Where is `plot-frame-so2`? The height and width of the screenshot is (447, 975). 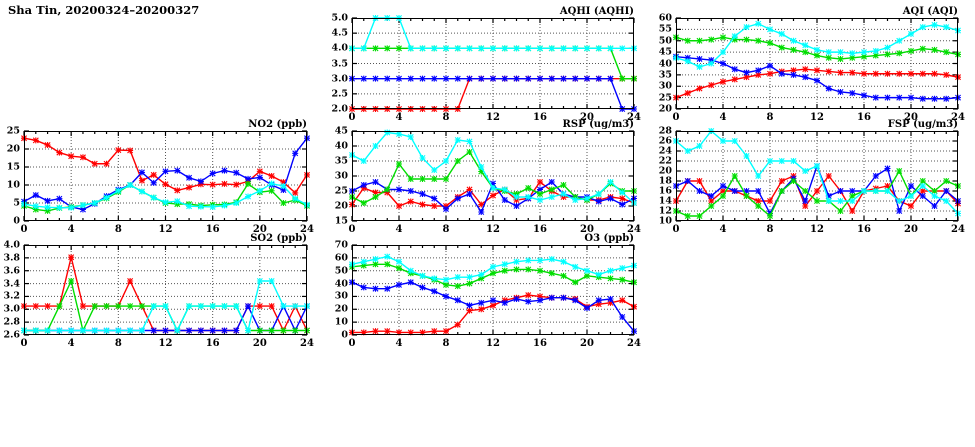 plot-frame-so2 is located at coordinates (165, 290).